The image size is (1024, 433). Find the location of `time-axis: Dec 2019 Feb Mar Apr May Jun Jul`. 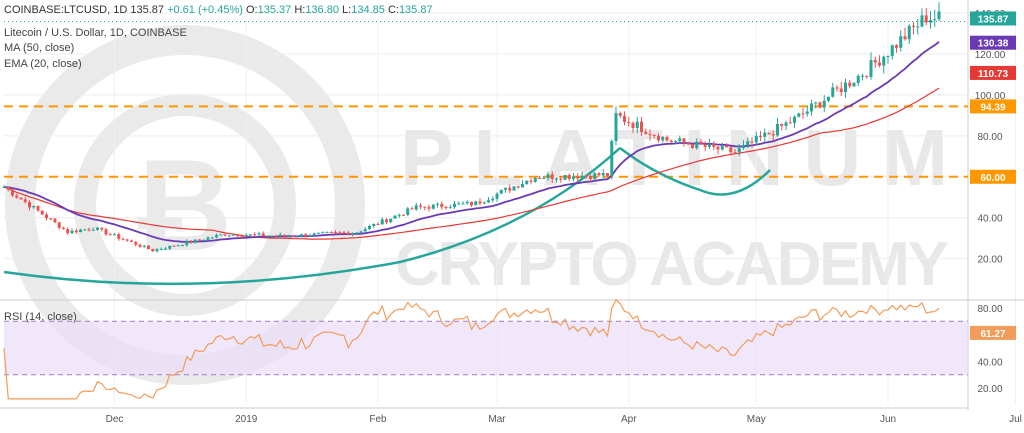

time-axis: Dec 2019 Feb Mar Apr May Jun Jul is located at coordinates (511, 416).